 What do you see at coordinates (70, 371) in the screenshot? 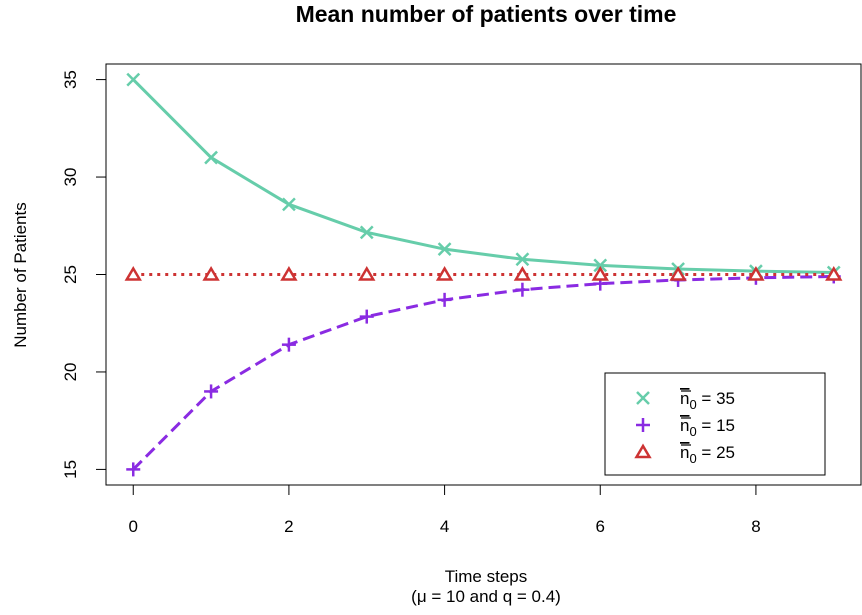
I see `y-tick-label: 20` at bounding box center [70, 371].